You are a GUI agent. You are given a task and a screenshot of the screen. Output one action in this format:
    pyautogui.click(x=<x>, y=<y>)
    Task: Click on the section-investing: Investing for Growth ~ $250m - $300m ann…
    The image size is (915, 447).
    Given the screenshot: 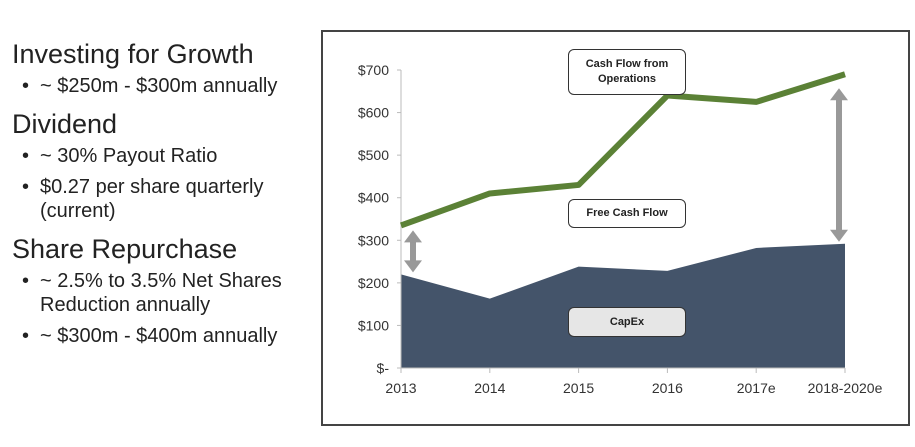 What is the action you would take?
    pyautogui.click(x=167, y=68)
    